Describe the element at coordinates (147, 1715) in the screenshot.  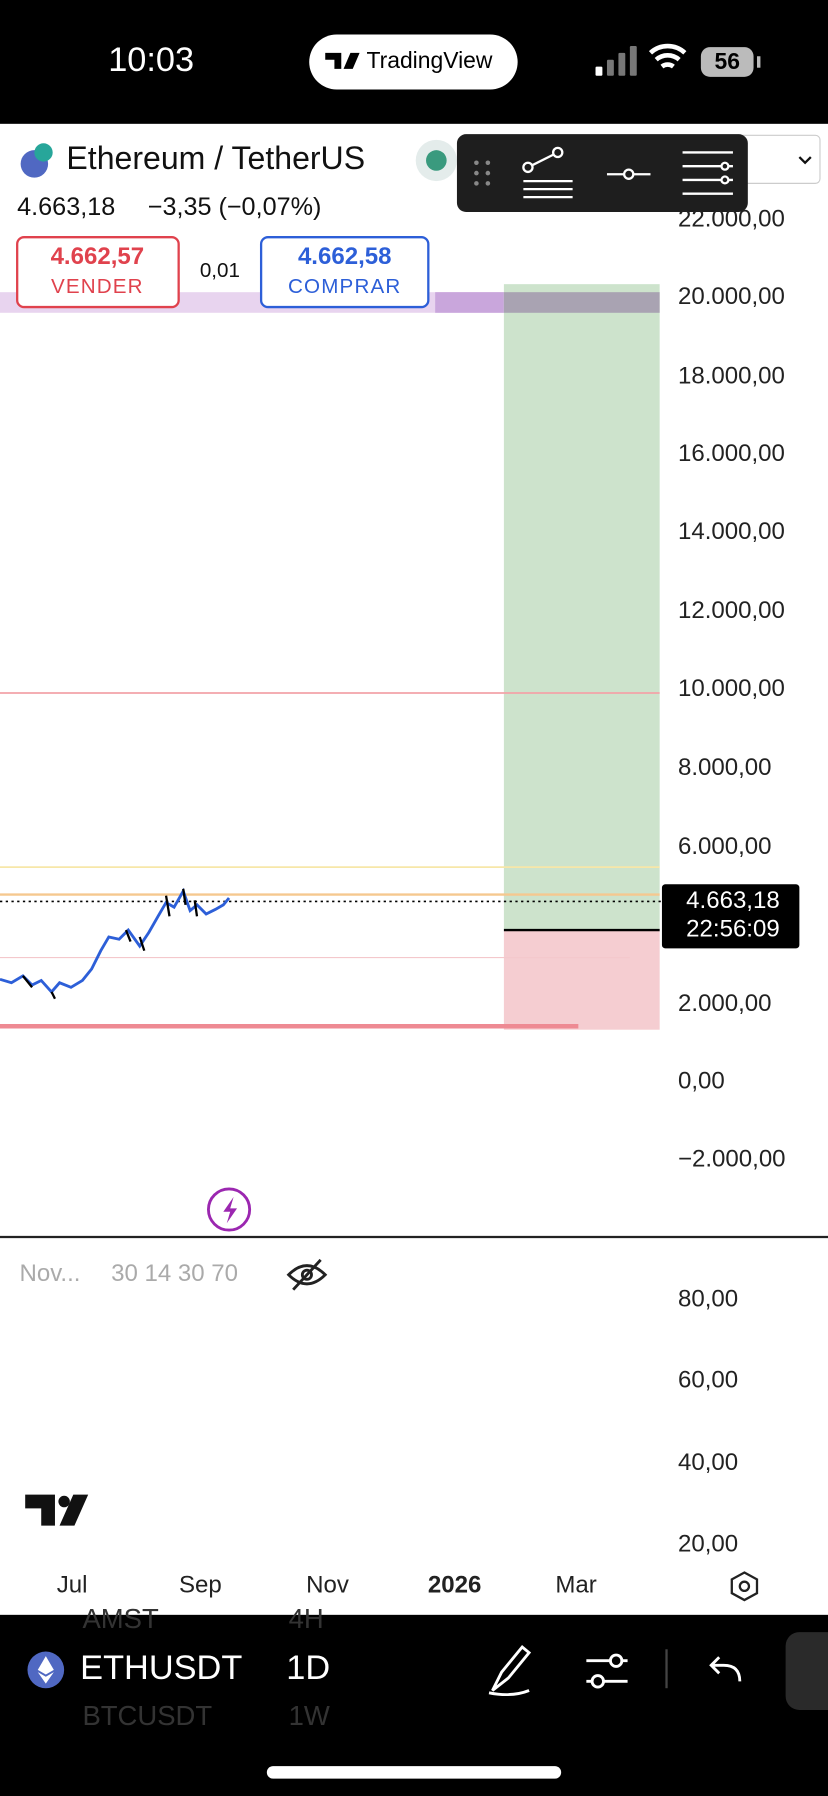
I see `symbol-picker-ghost: BTCUSDT` at that location.